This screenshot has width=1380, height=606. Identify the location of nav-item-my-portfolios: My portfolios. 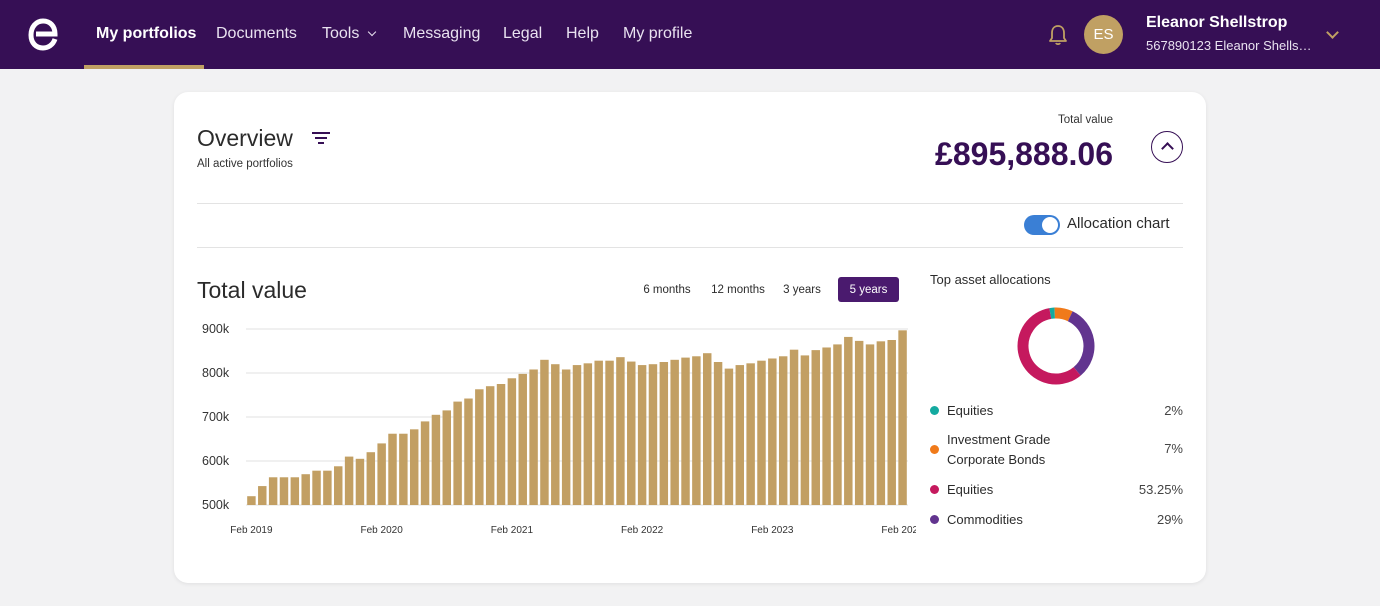
(146, 33).